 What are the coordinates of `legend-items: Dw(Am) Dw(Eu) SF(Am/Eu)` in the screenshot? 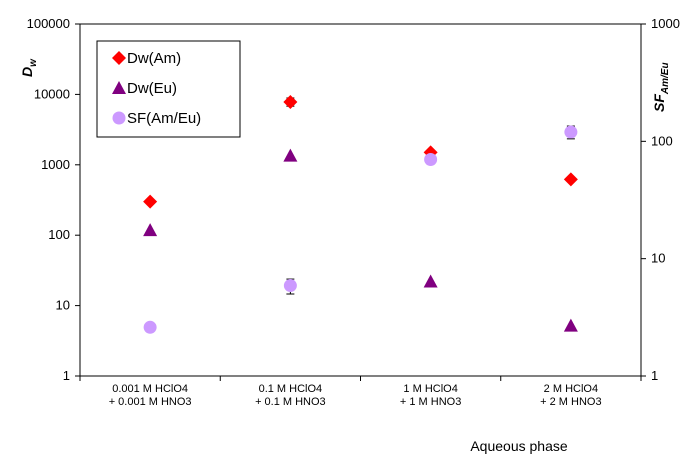 It's located at (156, 88).